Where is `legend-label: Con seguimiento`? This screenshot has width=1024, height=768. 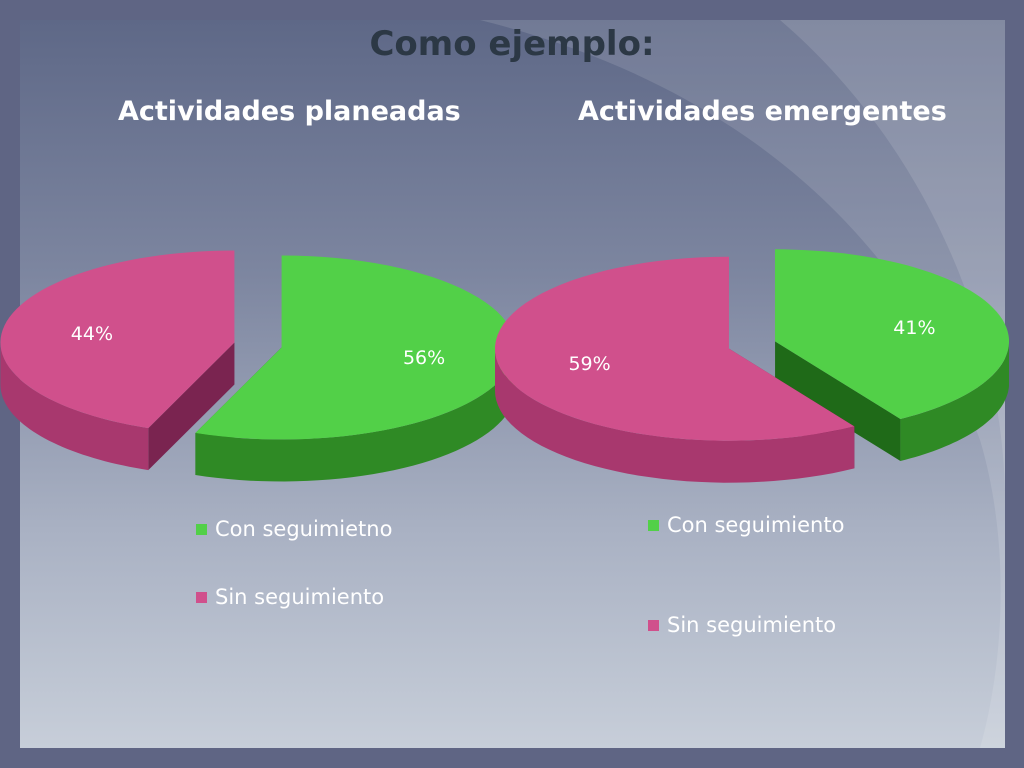
legend-label: Con seguimiento is located at coordinates (756, 525).